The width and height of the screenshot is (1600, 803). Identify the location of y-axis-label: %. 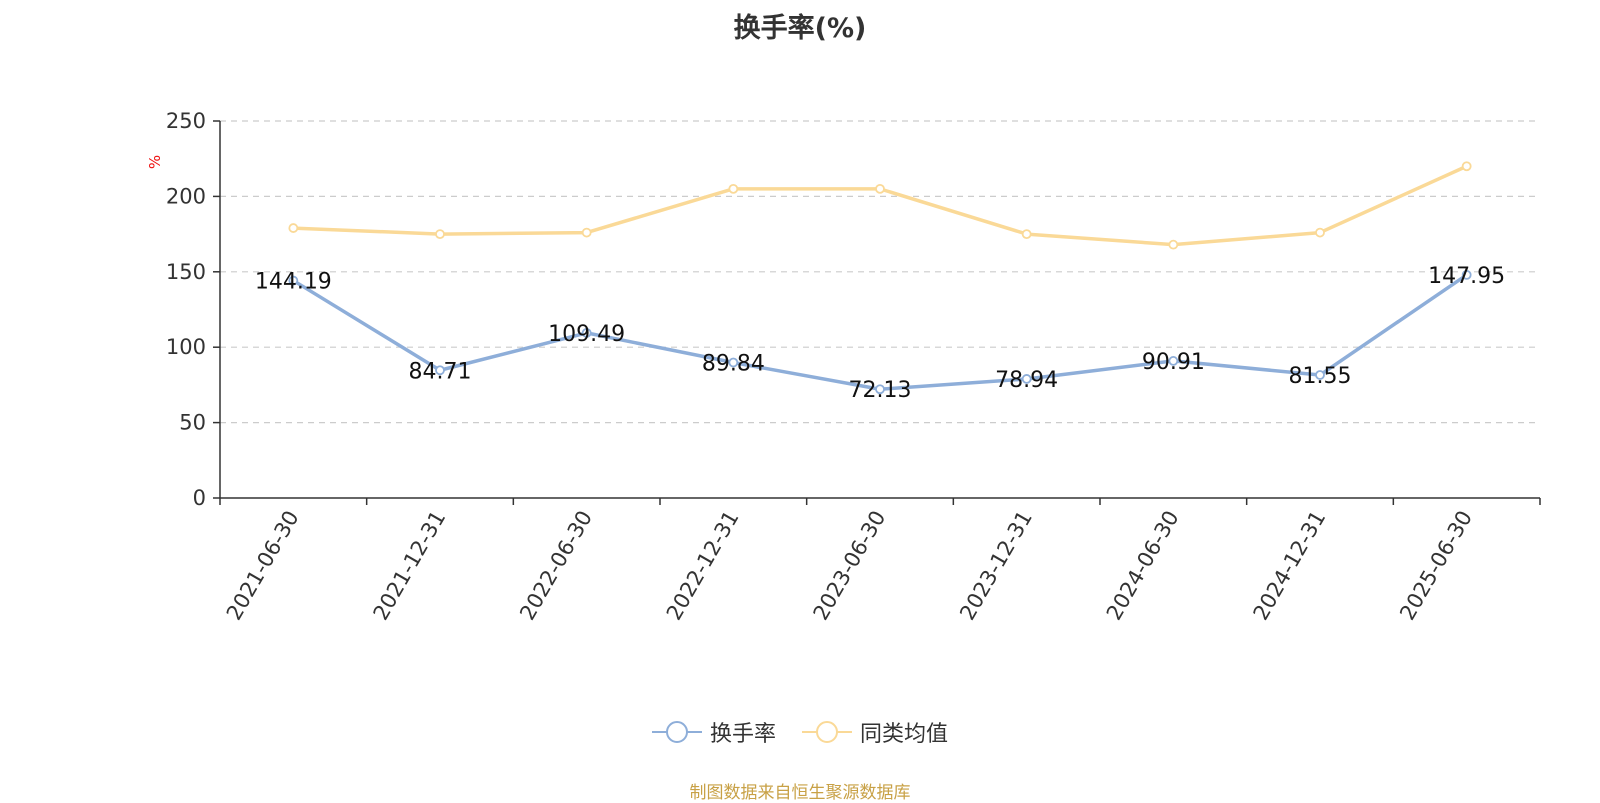
(155, 162).